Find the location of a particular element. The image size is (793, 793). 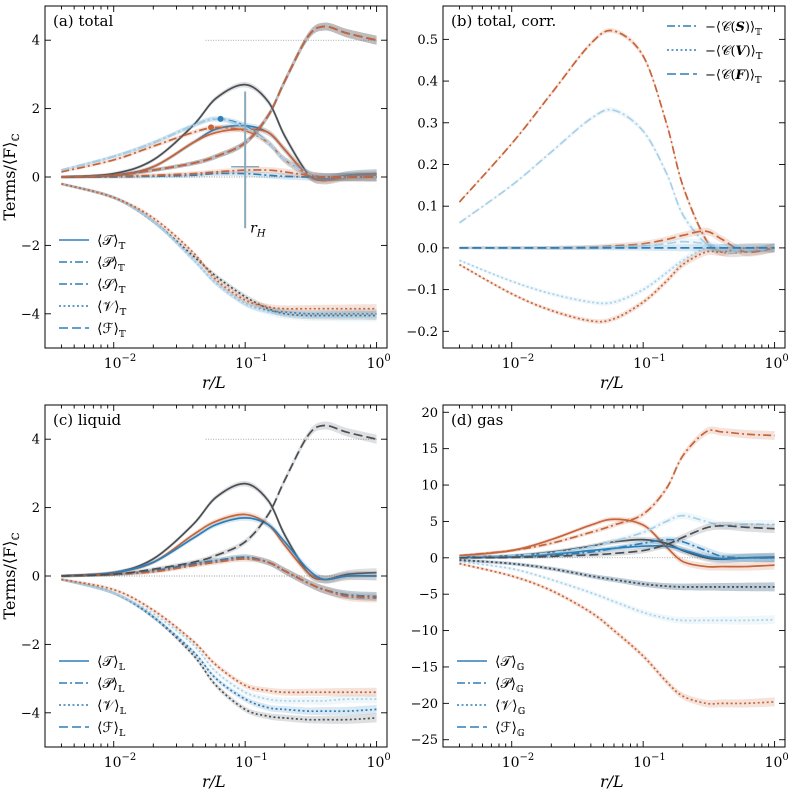

y-tick-label: 5 is located at coordinates (434, 522).